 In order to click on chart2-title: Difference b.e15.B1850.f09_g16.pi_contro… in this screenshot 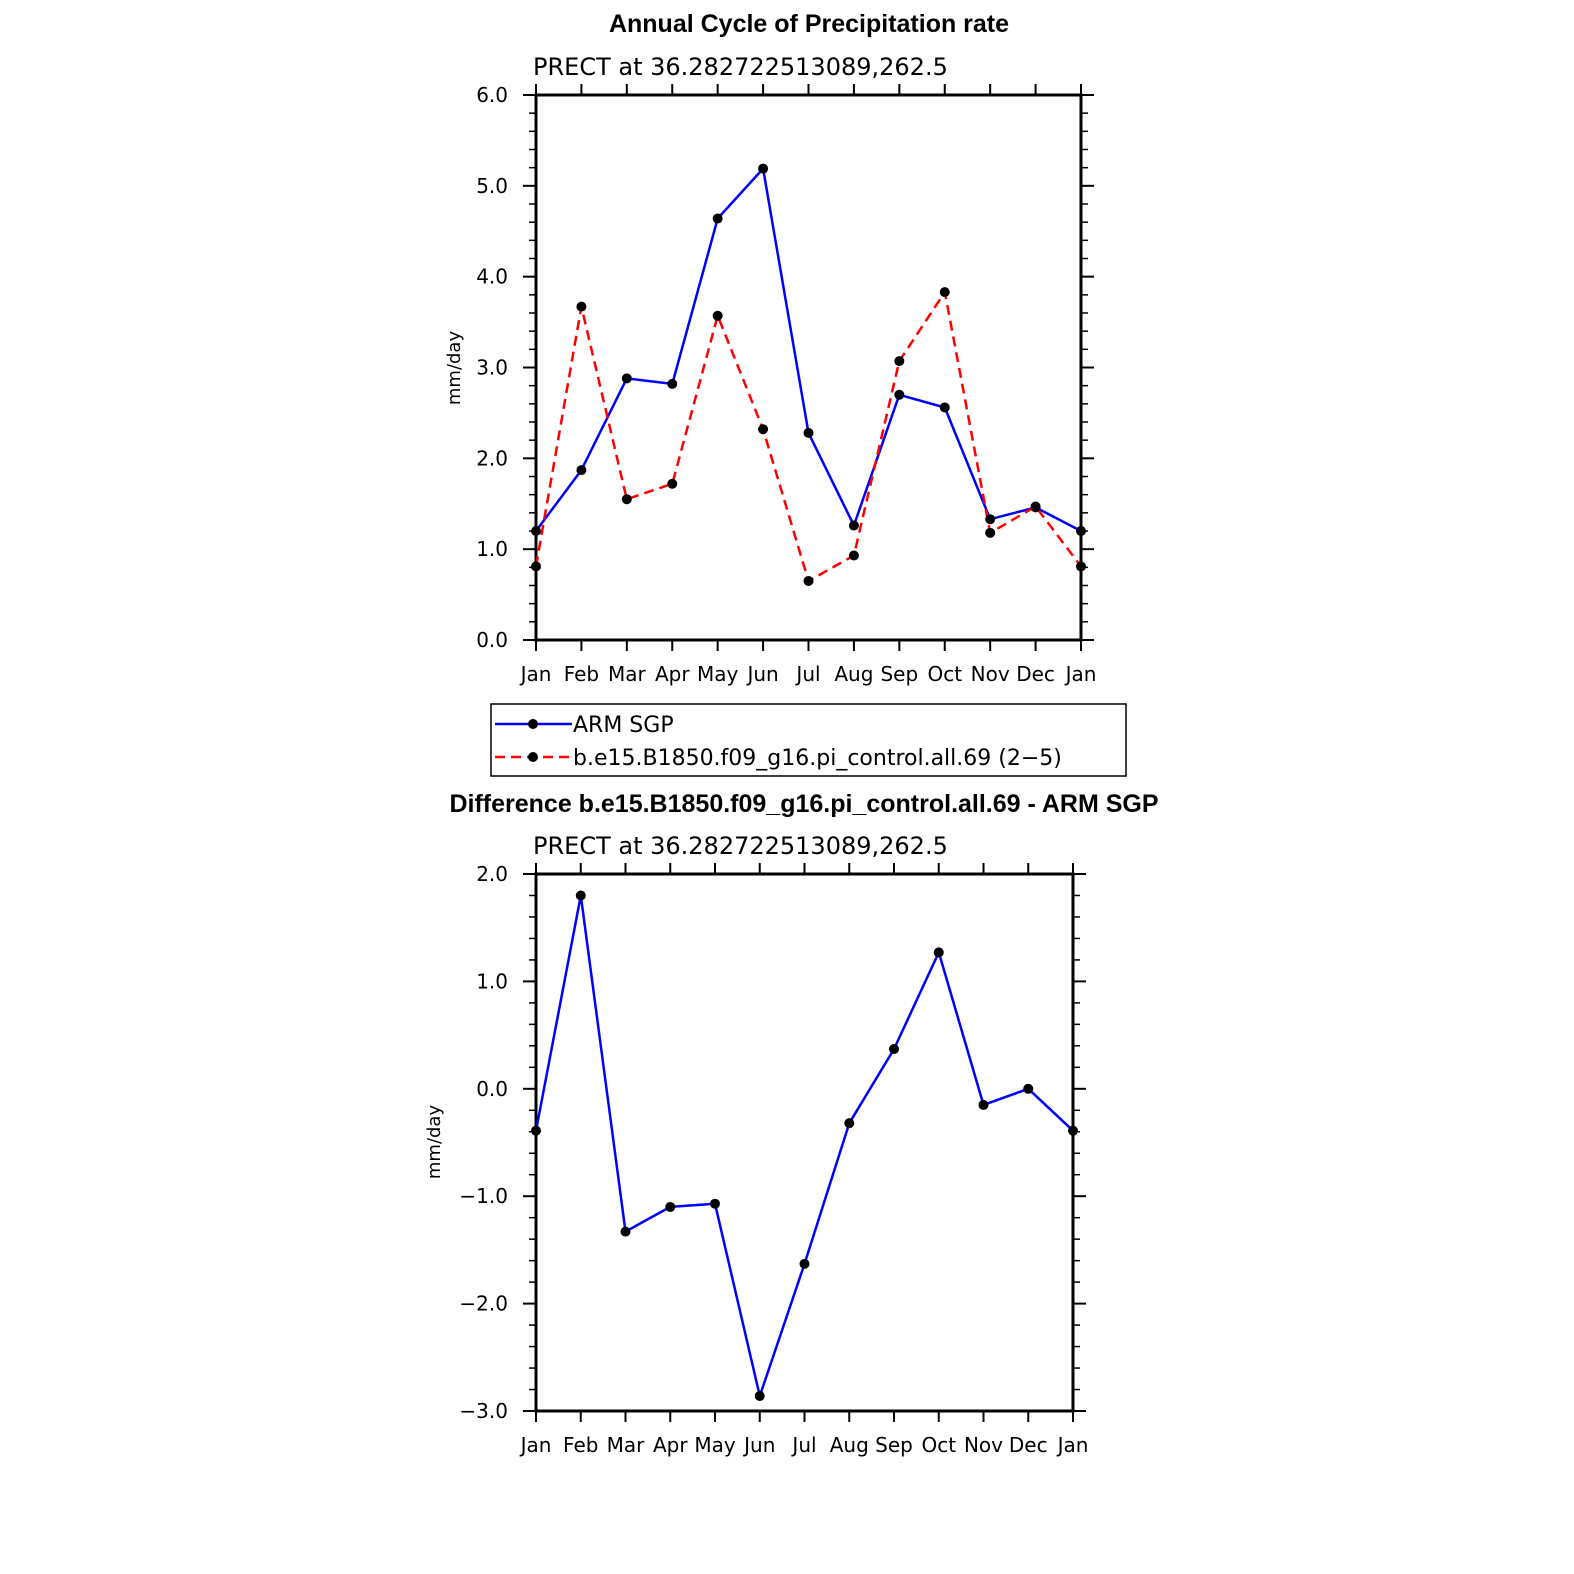, I will do `click(803, 804)`.